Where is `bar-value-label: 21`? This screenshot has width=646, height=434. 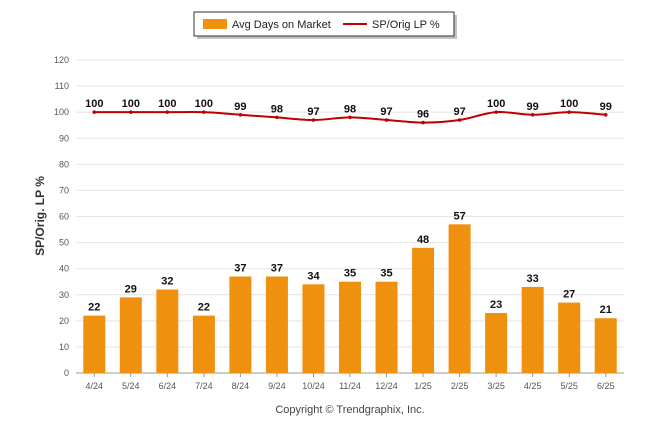 bar-value-label: 21 is located at coordinates (606, 310).